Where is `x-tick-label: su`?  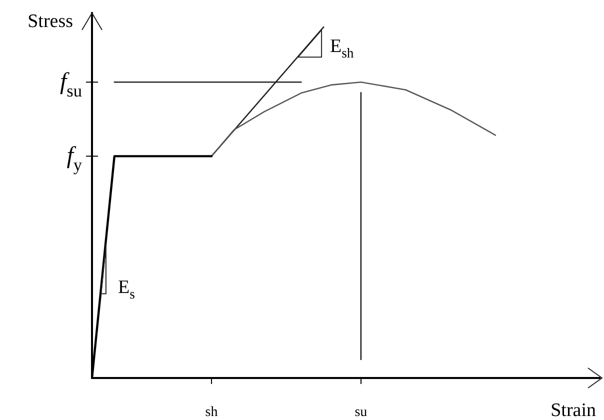 x-tick-label: su is located at coordinates (361, 412).